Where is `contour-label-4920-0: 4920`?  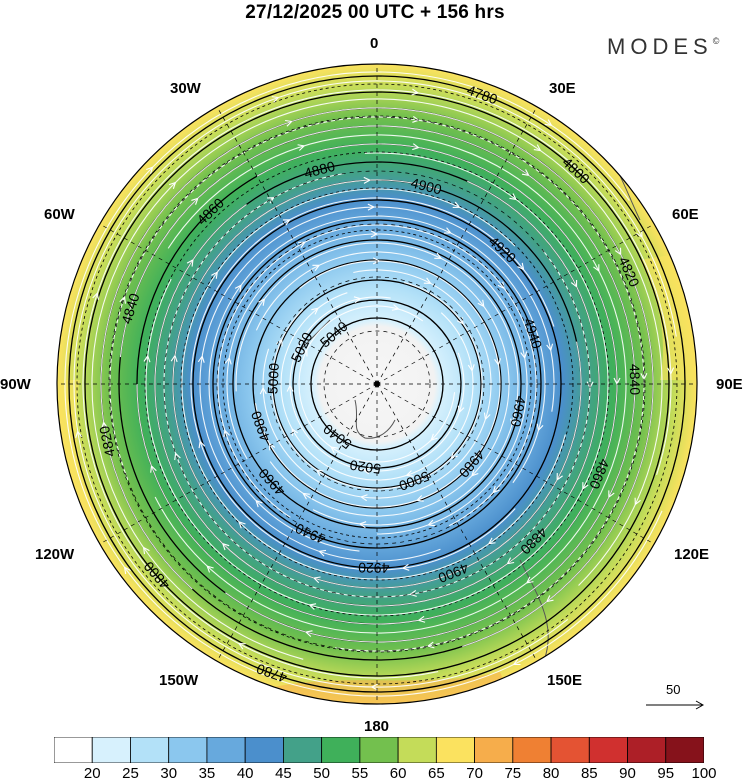 contour-label-4920-0: 4920 is located at coordinates (374, 568).